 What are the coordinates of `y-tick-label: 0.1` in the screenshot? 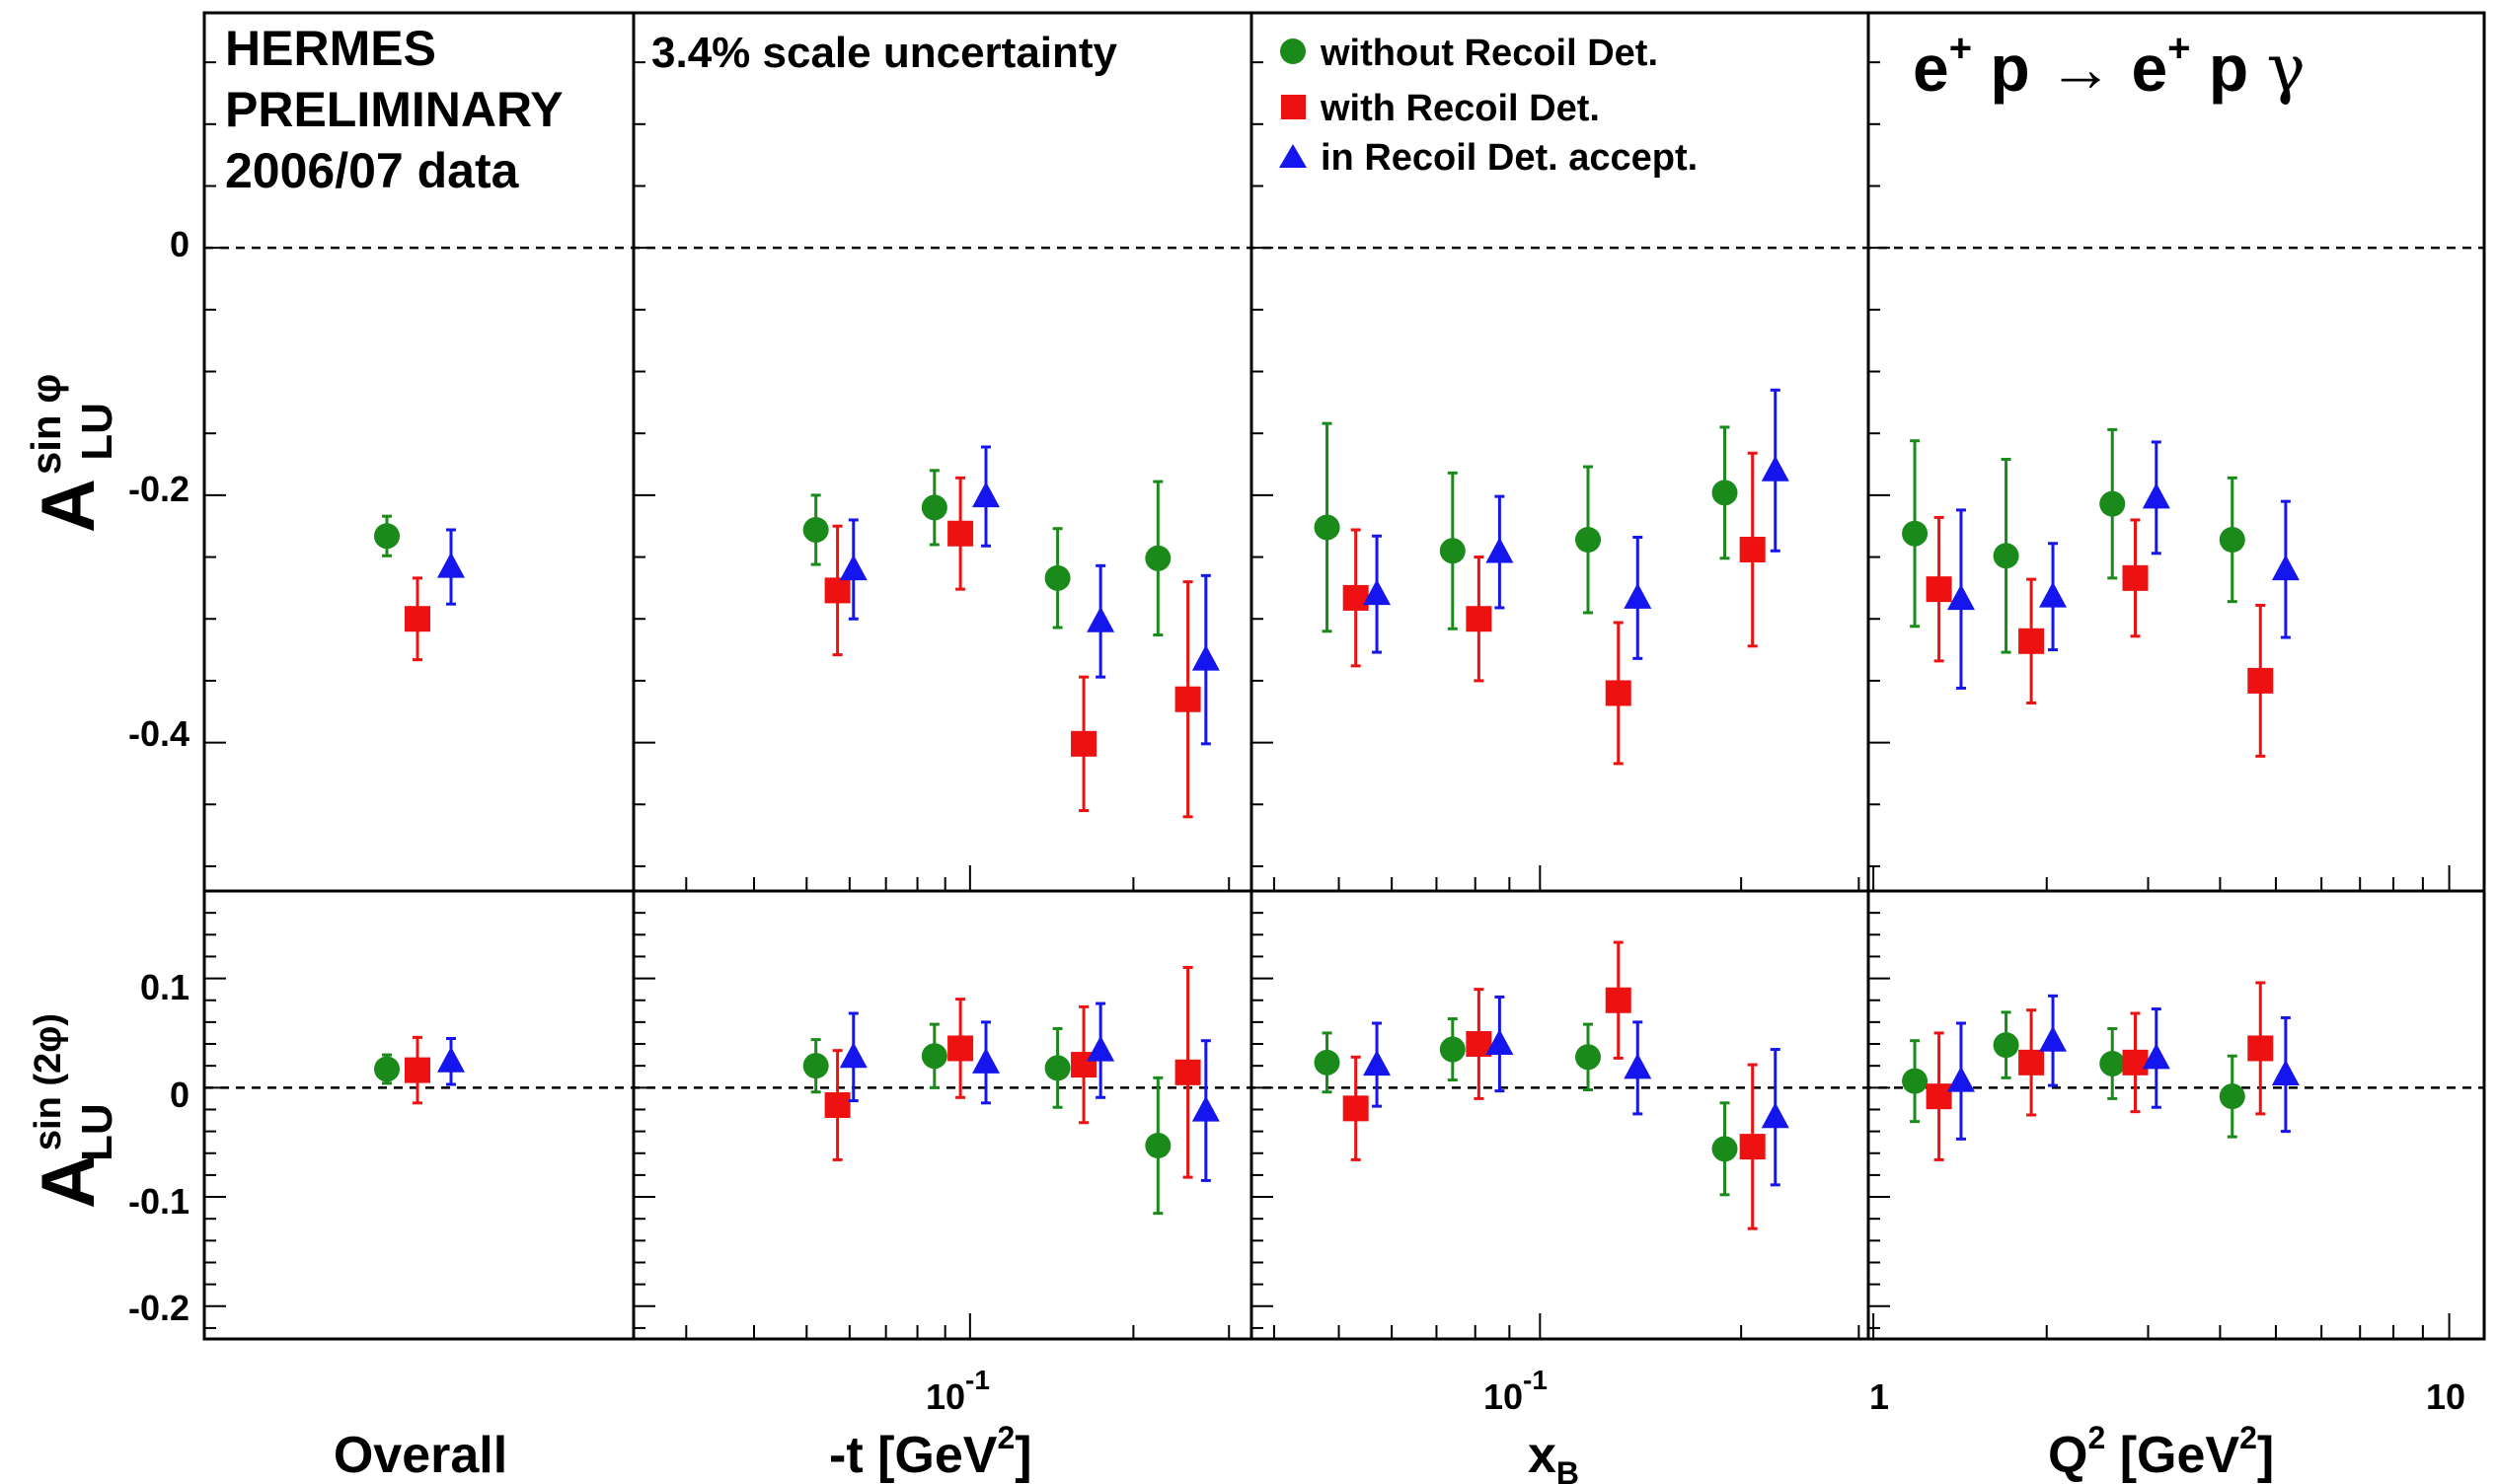 It's located at (164, 987).